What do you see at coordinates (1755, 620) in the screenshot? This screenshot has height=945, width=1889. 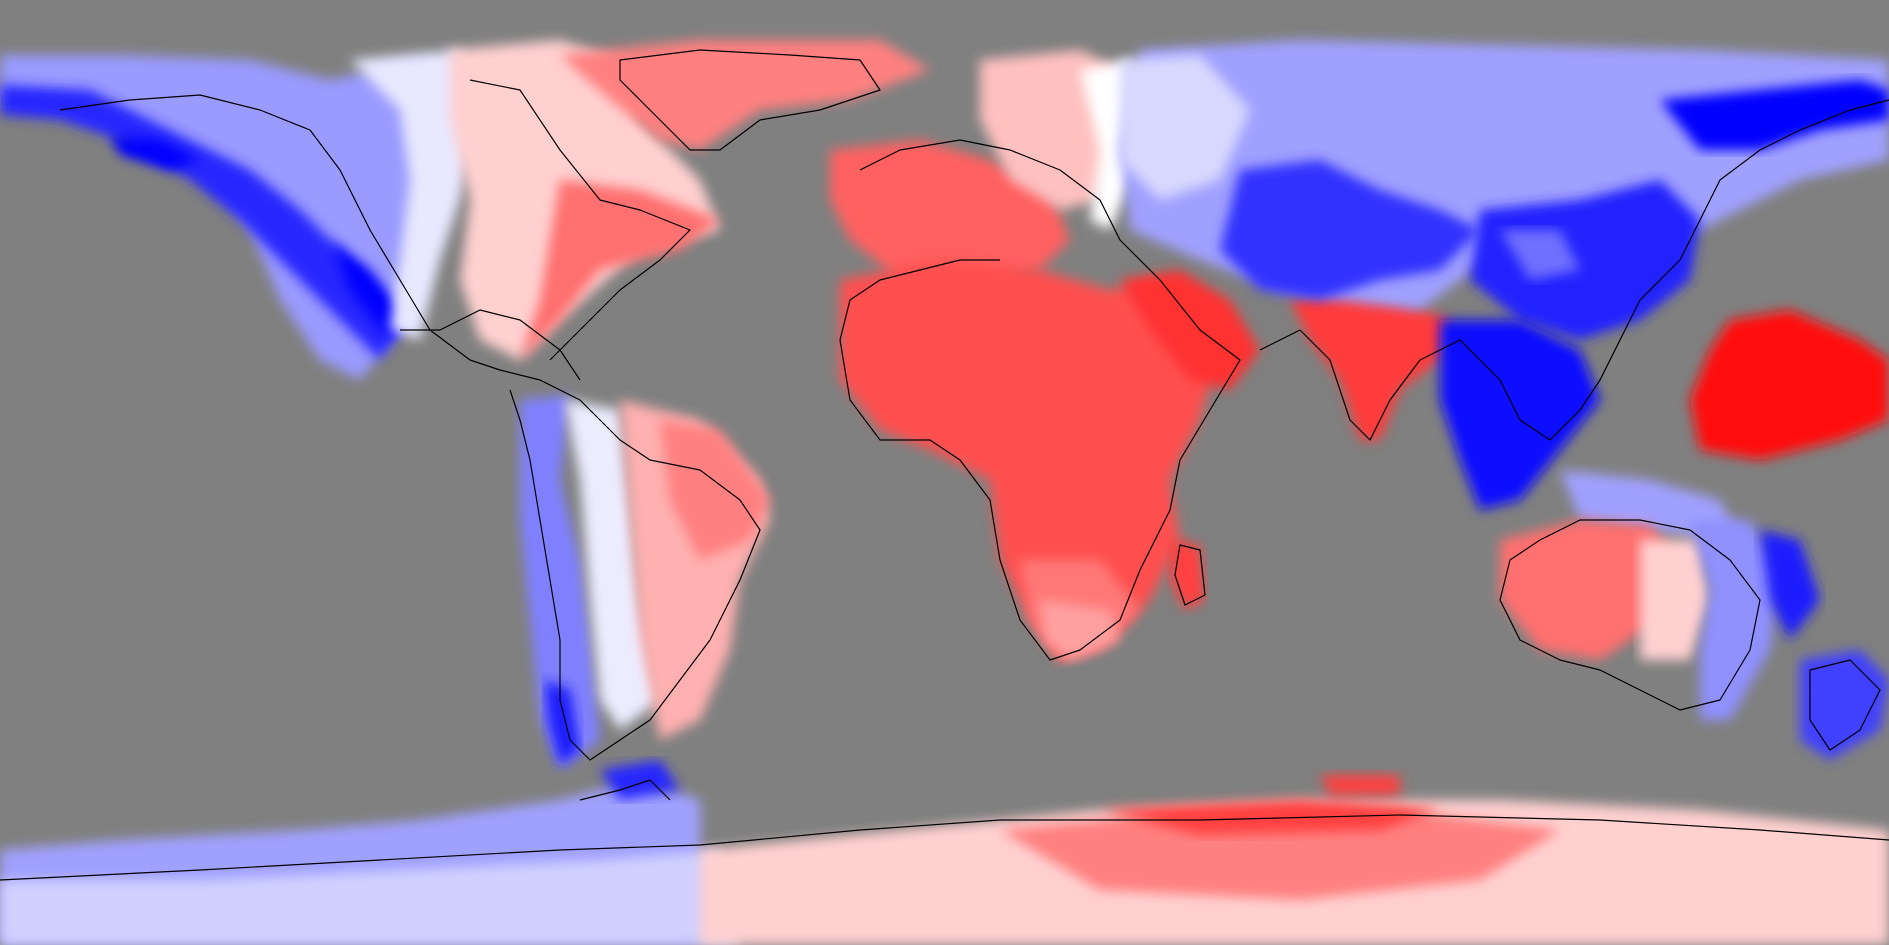 I see `region-australia-east` at bounding box center [1755, 620].